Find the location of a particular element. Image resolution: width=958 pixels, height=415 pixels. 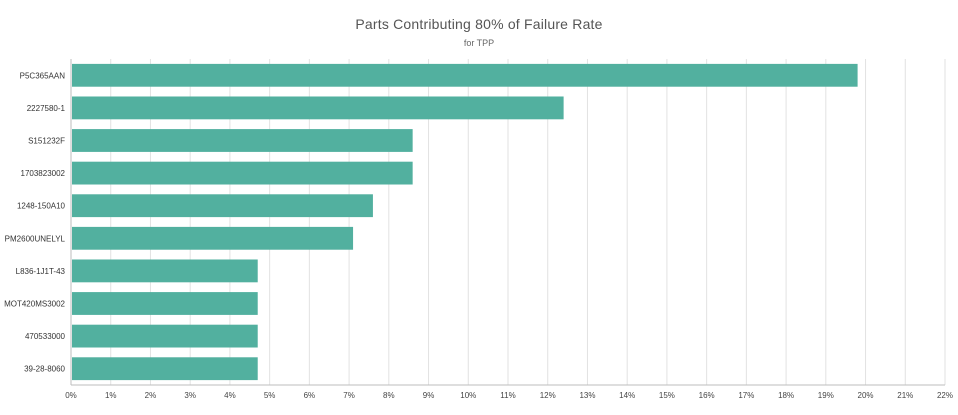

category-label: L836-1J1T-43 is located at coordinates (41, 271).